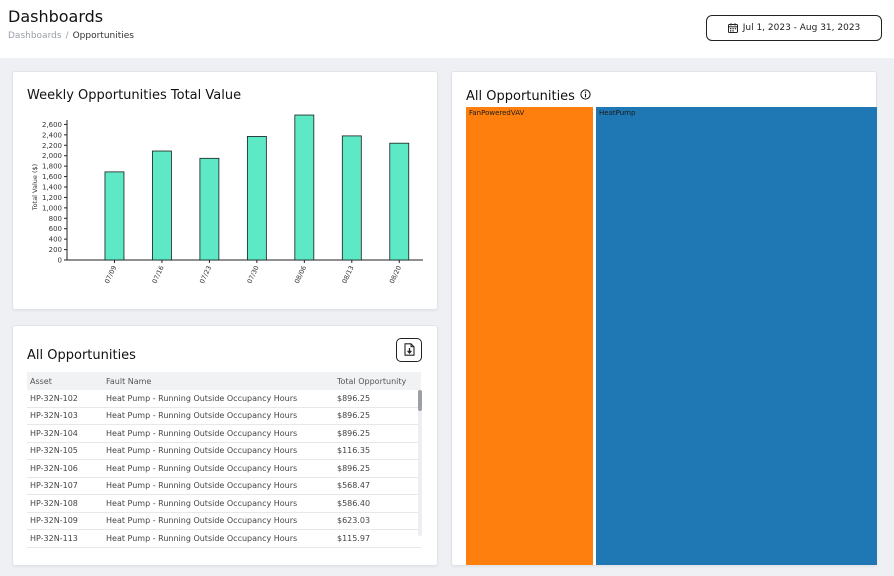 This screenshot has height=576, width=894. What do you see at coordinates (52, 156) in the screenshot?
I see `y-tick-label: 2,000` at bounding box center [52, 156].